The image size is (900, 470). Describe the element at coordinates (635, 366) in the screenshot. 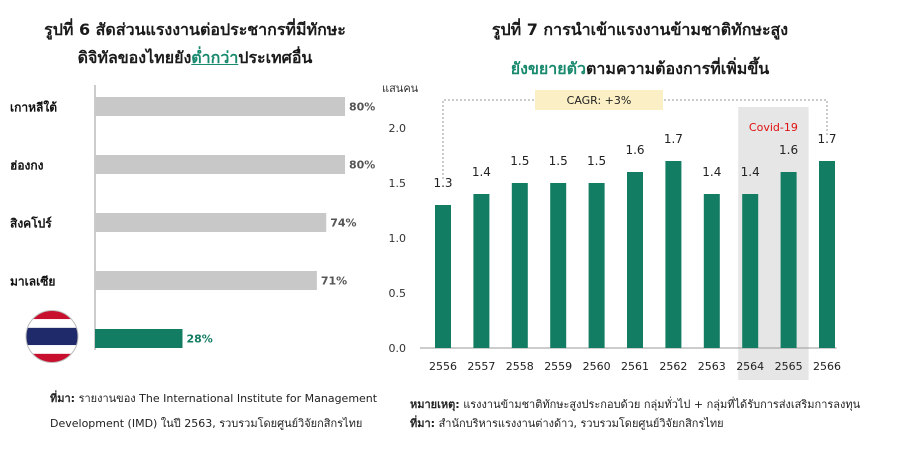

I see `x-tick-label: 2561` at that location.